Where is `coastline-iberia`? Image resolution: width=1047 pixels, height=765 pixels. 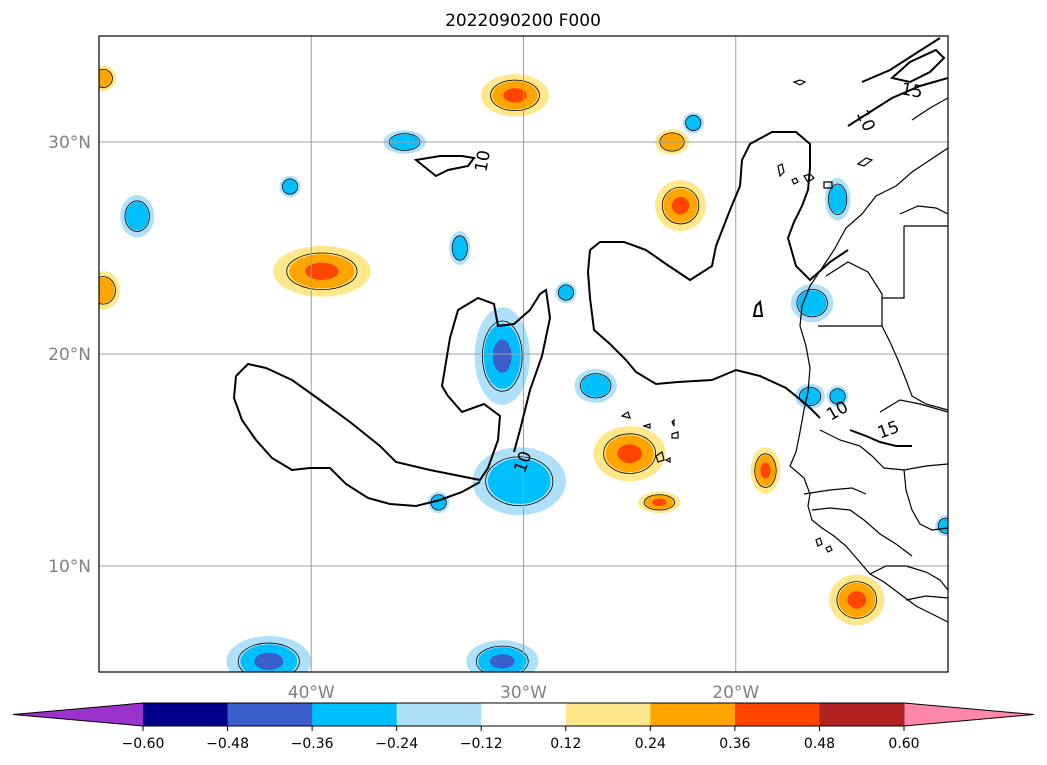 coastline-iberia is located at coordinates (929, 109).